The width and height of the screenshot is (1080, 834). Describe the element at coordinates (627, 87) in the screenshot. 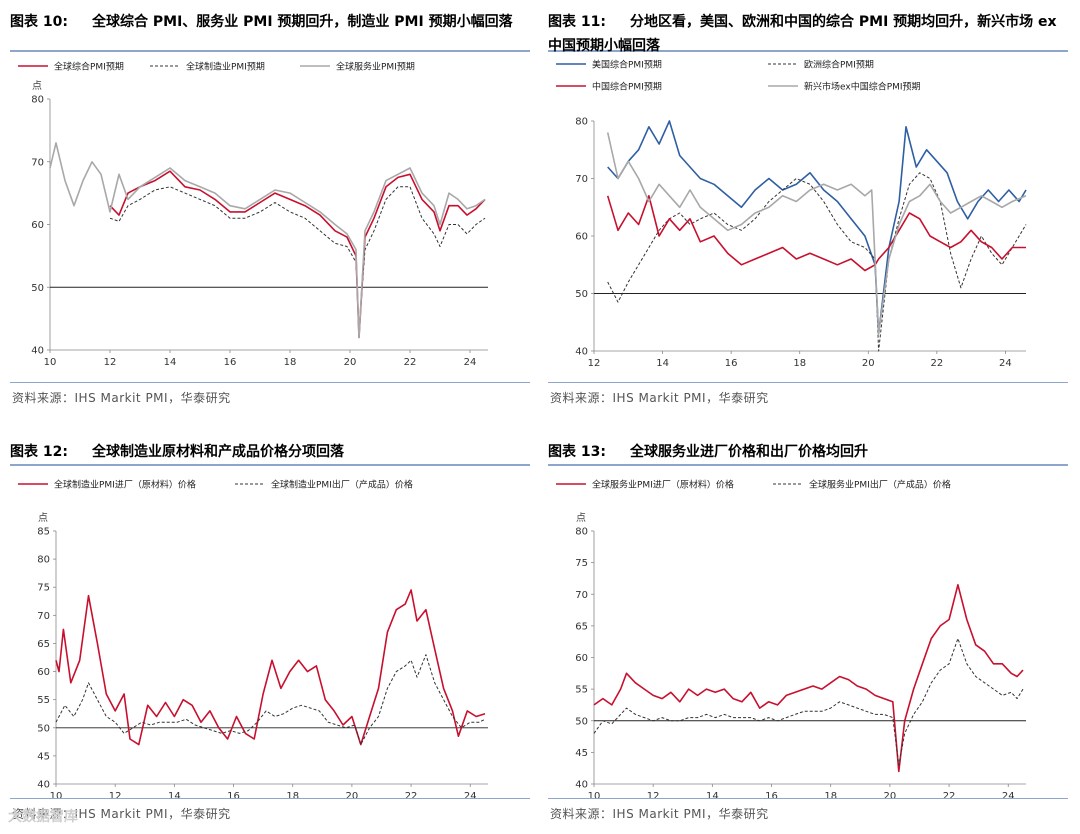

I see `legend-label-2: 中国综合PMI预期` at that location.